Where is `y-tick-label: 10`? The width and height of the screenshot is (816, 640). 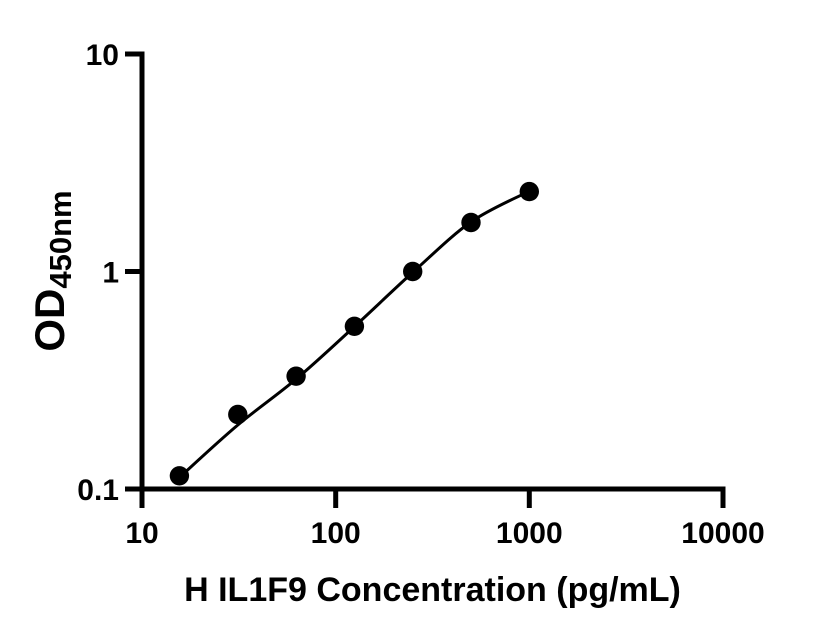 y-tick-label: 10 is located at coordinates (102, 55).